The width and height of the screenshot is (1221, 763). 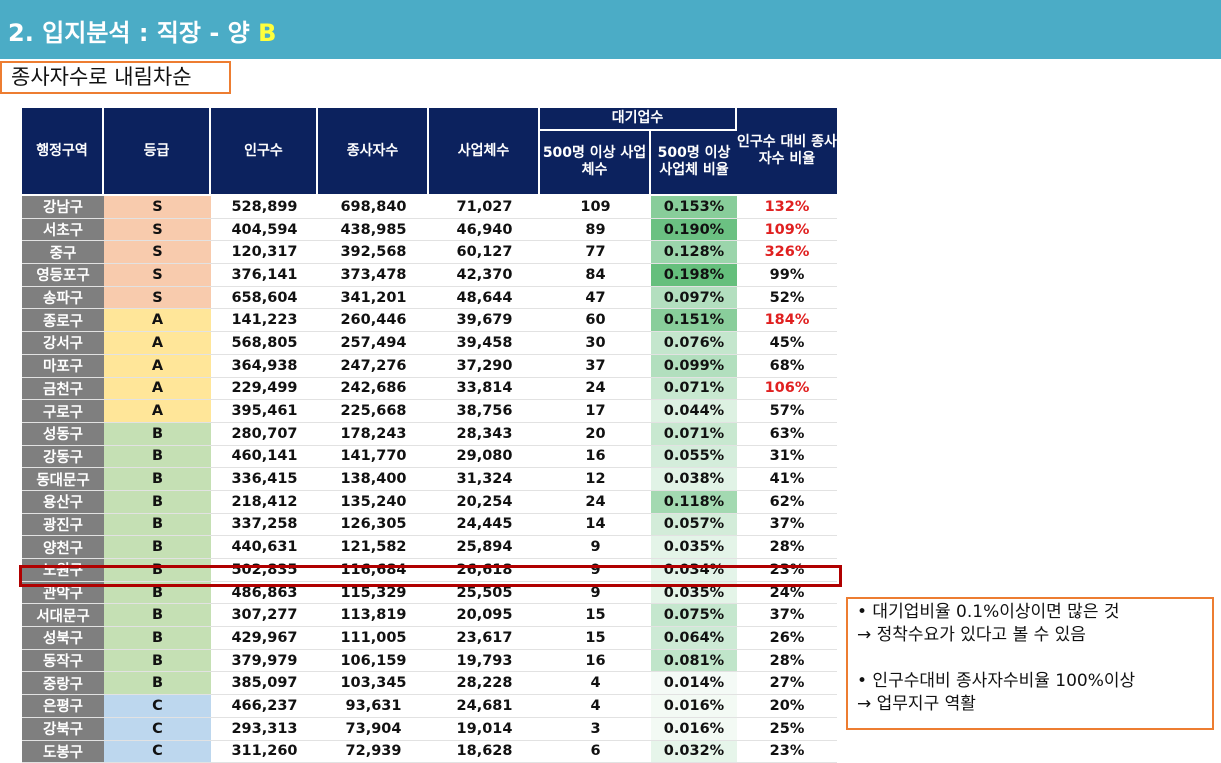 What do you see at coordinates (787, 683) in the screenshot?
I see `cell-pop-ratio: 27%` at bounding box center [787, 683].